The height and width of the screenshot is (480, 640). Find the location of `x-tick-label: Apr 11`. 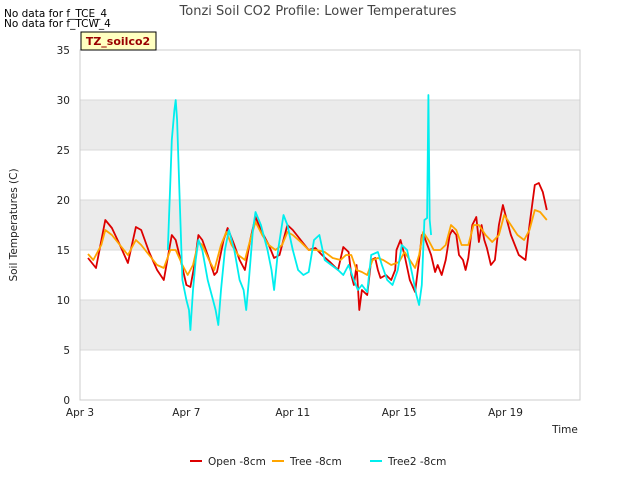

x-tick-label: Apr 11 is located at coordinates (292, 413).